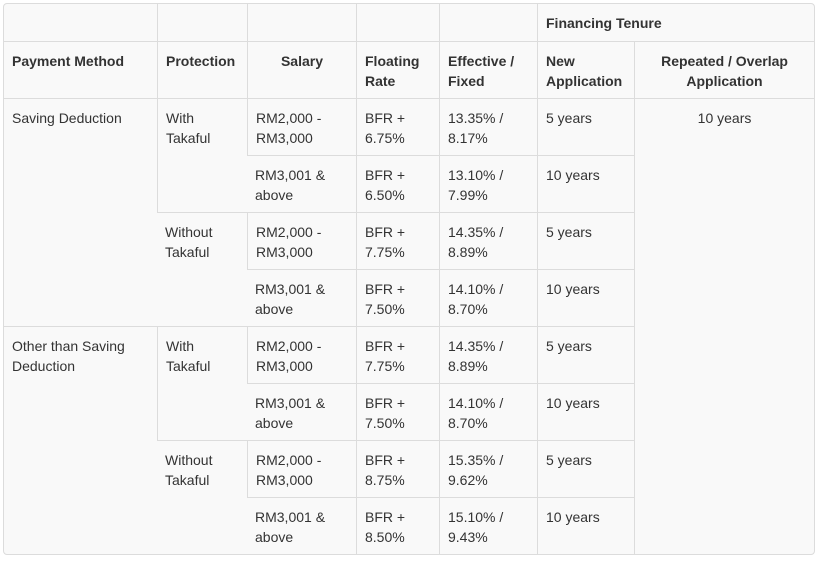 This screenshot has width=818, height=562. What do you see at coordinates (488, 183) in the screenshot?
I see `effective-rate-cell: 13.10% / 7.99%` at bounding box center [488, 183].